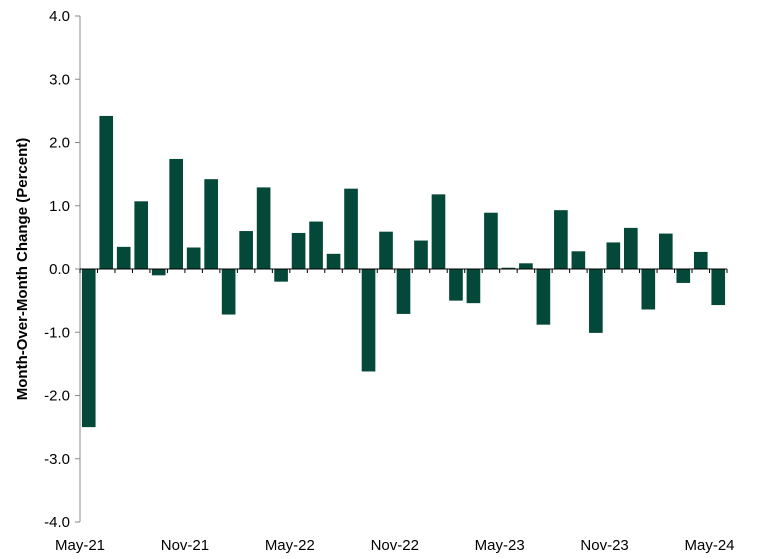 This screenshot has width=770, height=559. Describe the element at coordinates (57, 459) in the screenshot. I see `y-tick-label: -3.0` at that location.